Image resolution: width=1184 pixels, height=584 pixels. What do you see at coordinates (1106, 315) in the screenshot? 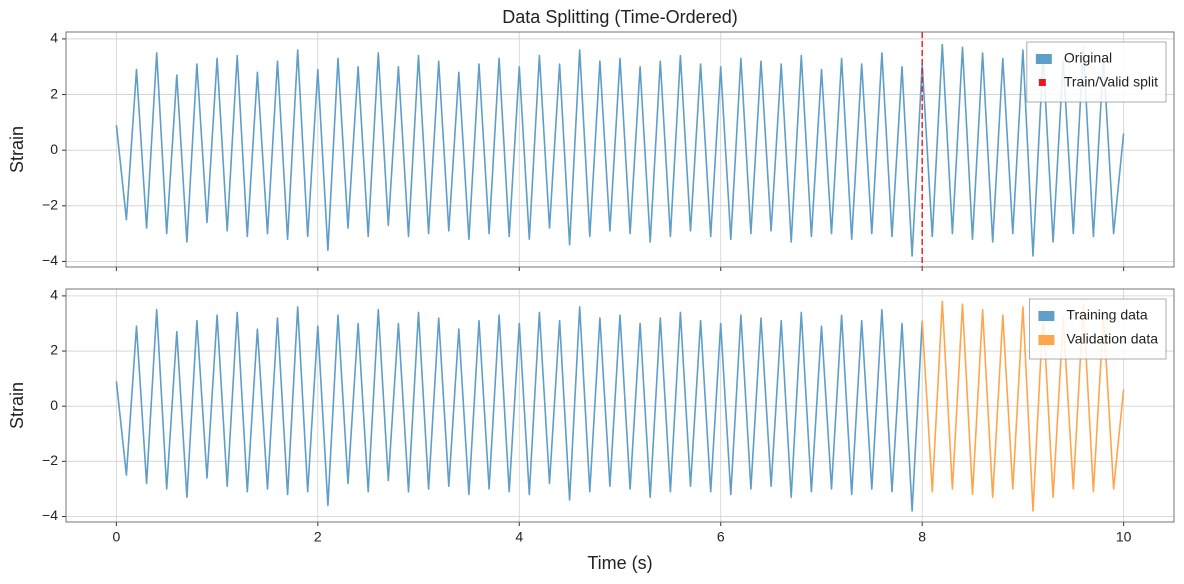
I see `legend-label: Training data` at bounding box center [1106, 315].